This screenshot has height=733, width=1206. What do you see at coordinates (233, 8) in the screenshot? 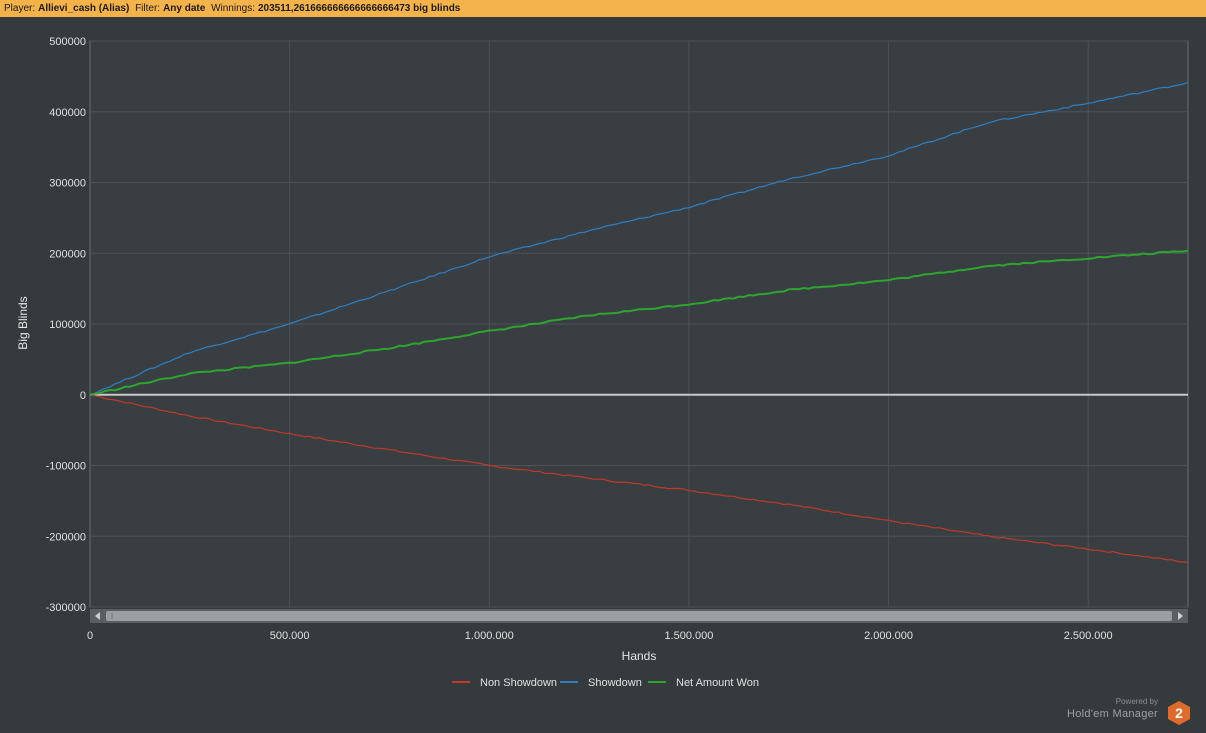
I see `winnings-label: Winnings:` at bounding box center [233, 8].